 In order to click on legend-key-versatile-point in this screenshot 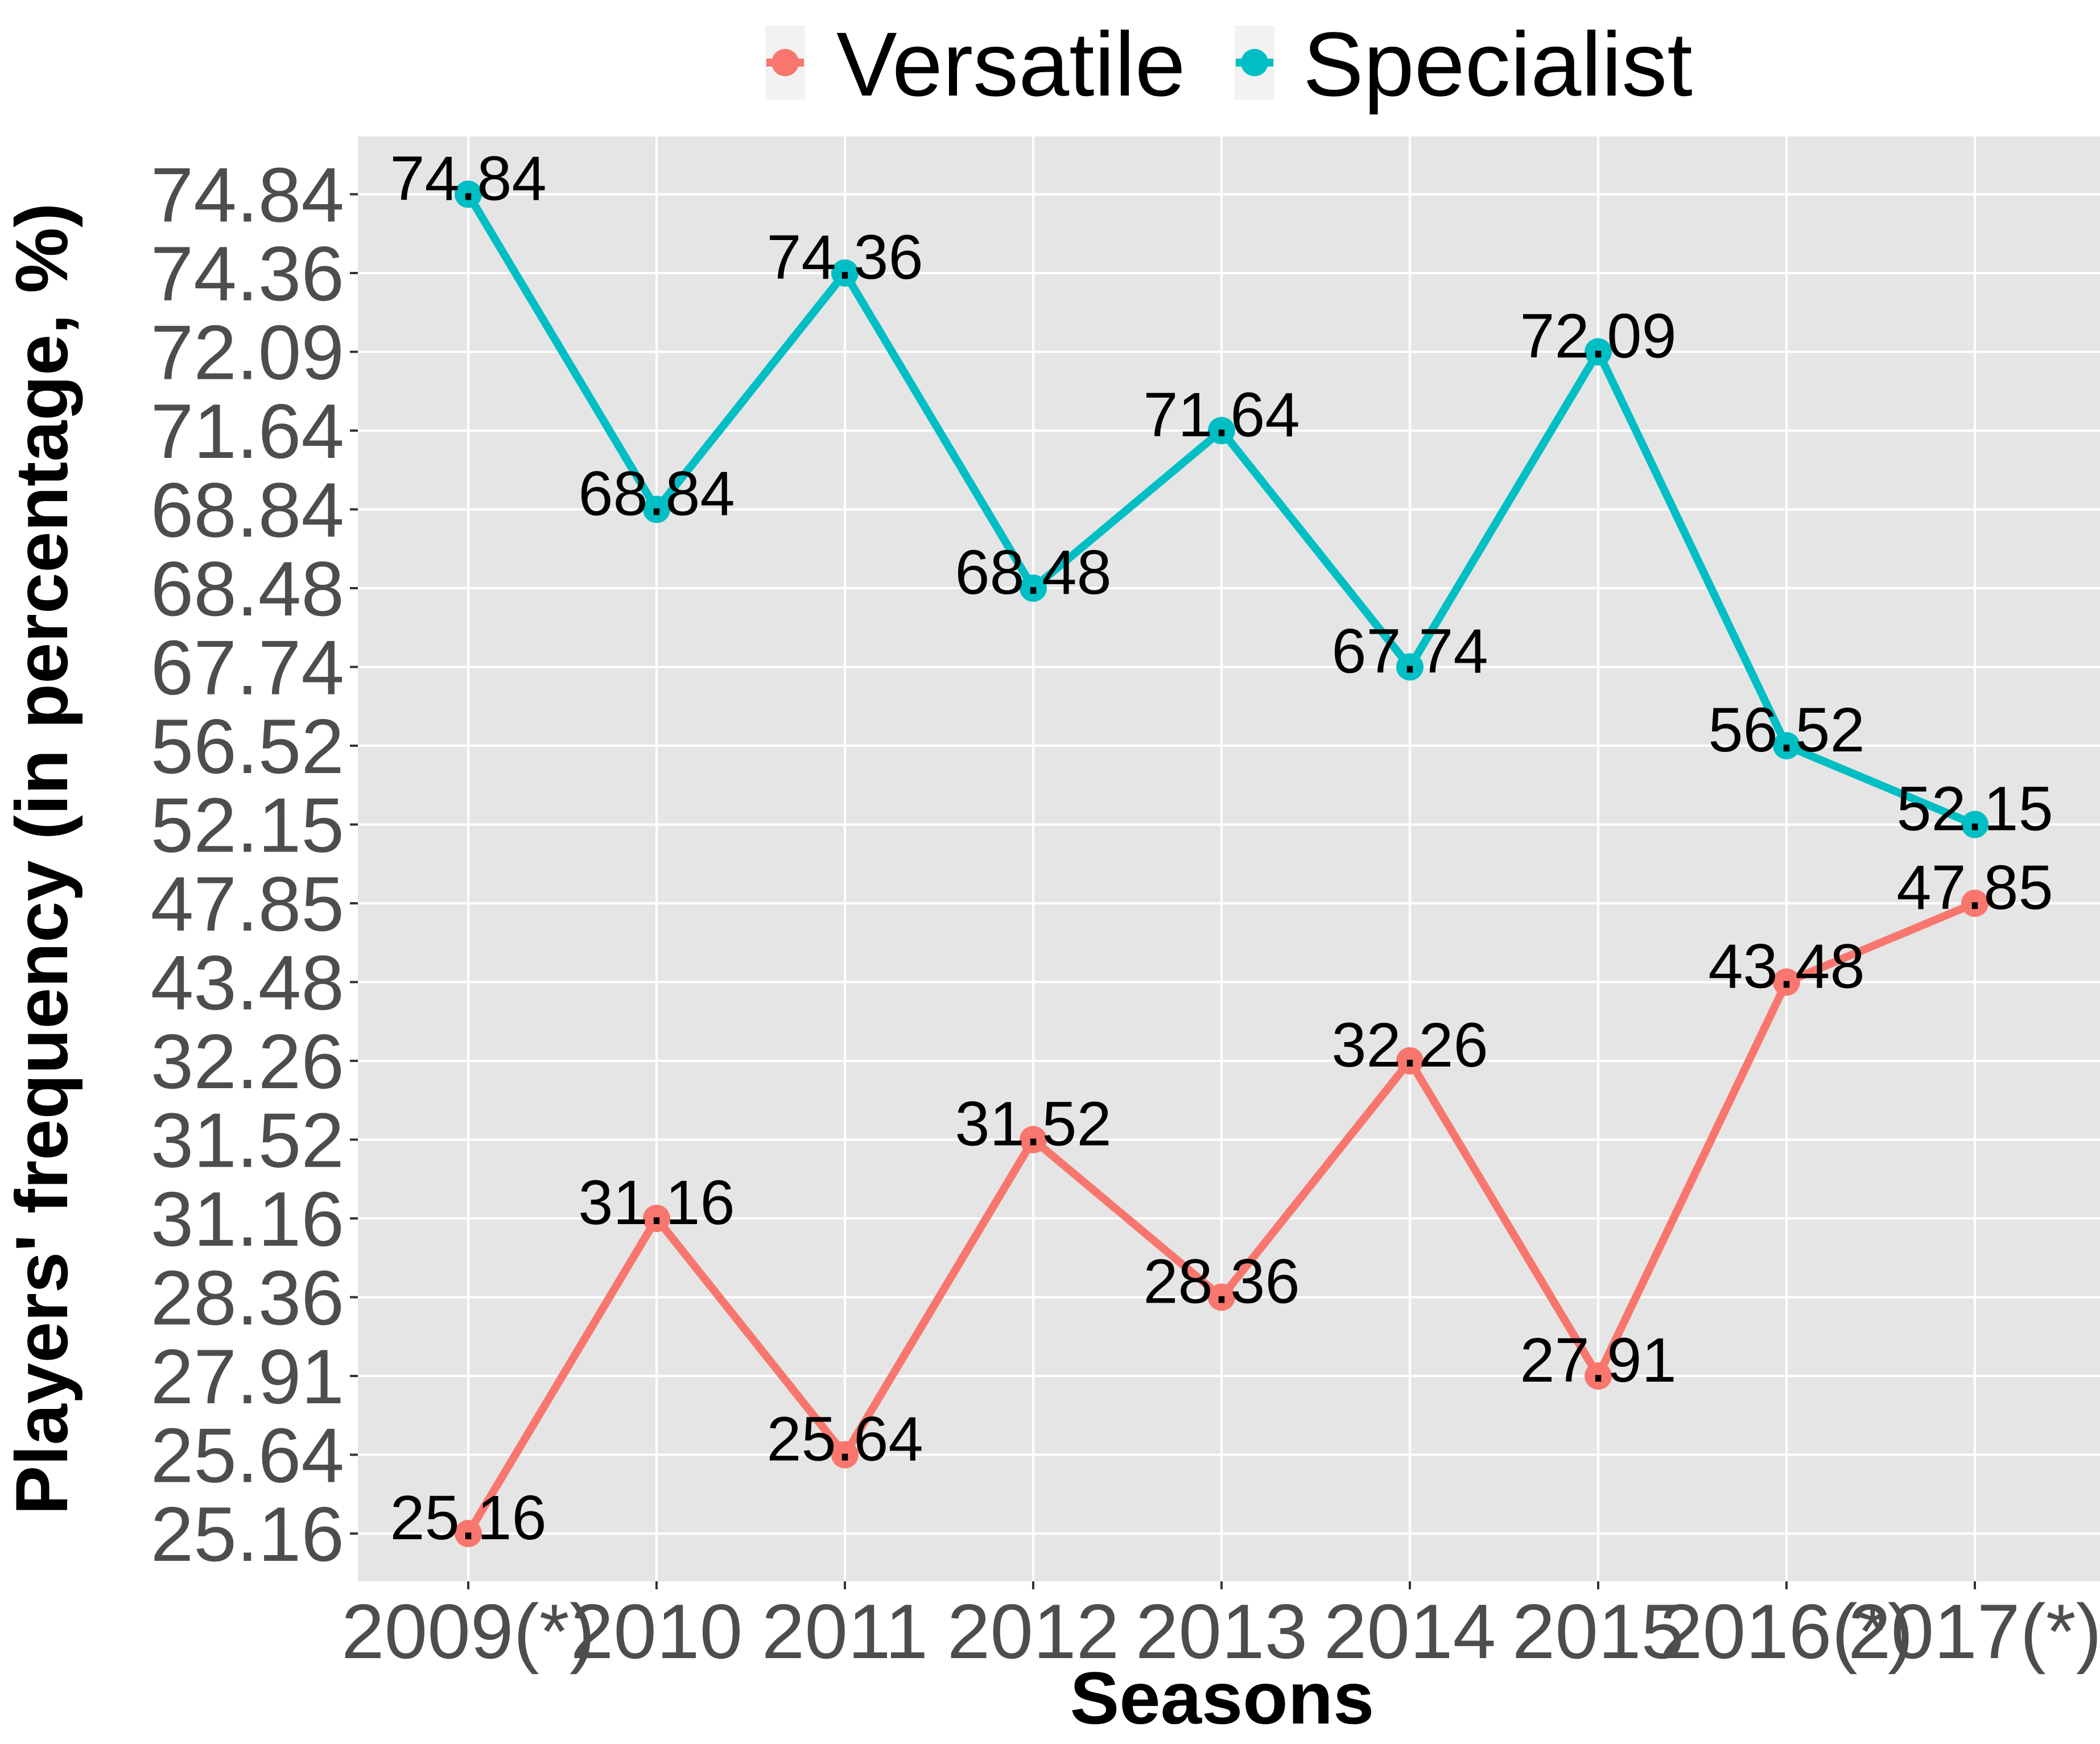, I will do `click(785, 62)`.